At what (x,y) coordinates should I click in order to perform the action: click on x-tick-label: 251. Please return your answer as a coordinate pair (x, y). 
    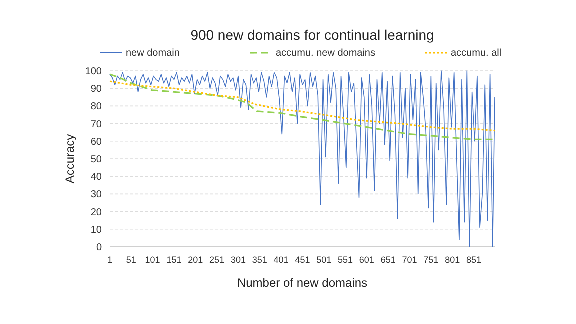
    Looking at the image, I should click on (217, 260).